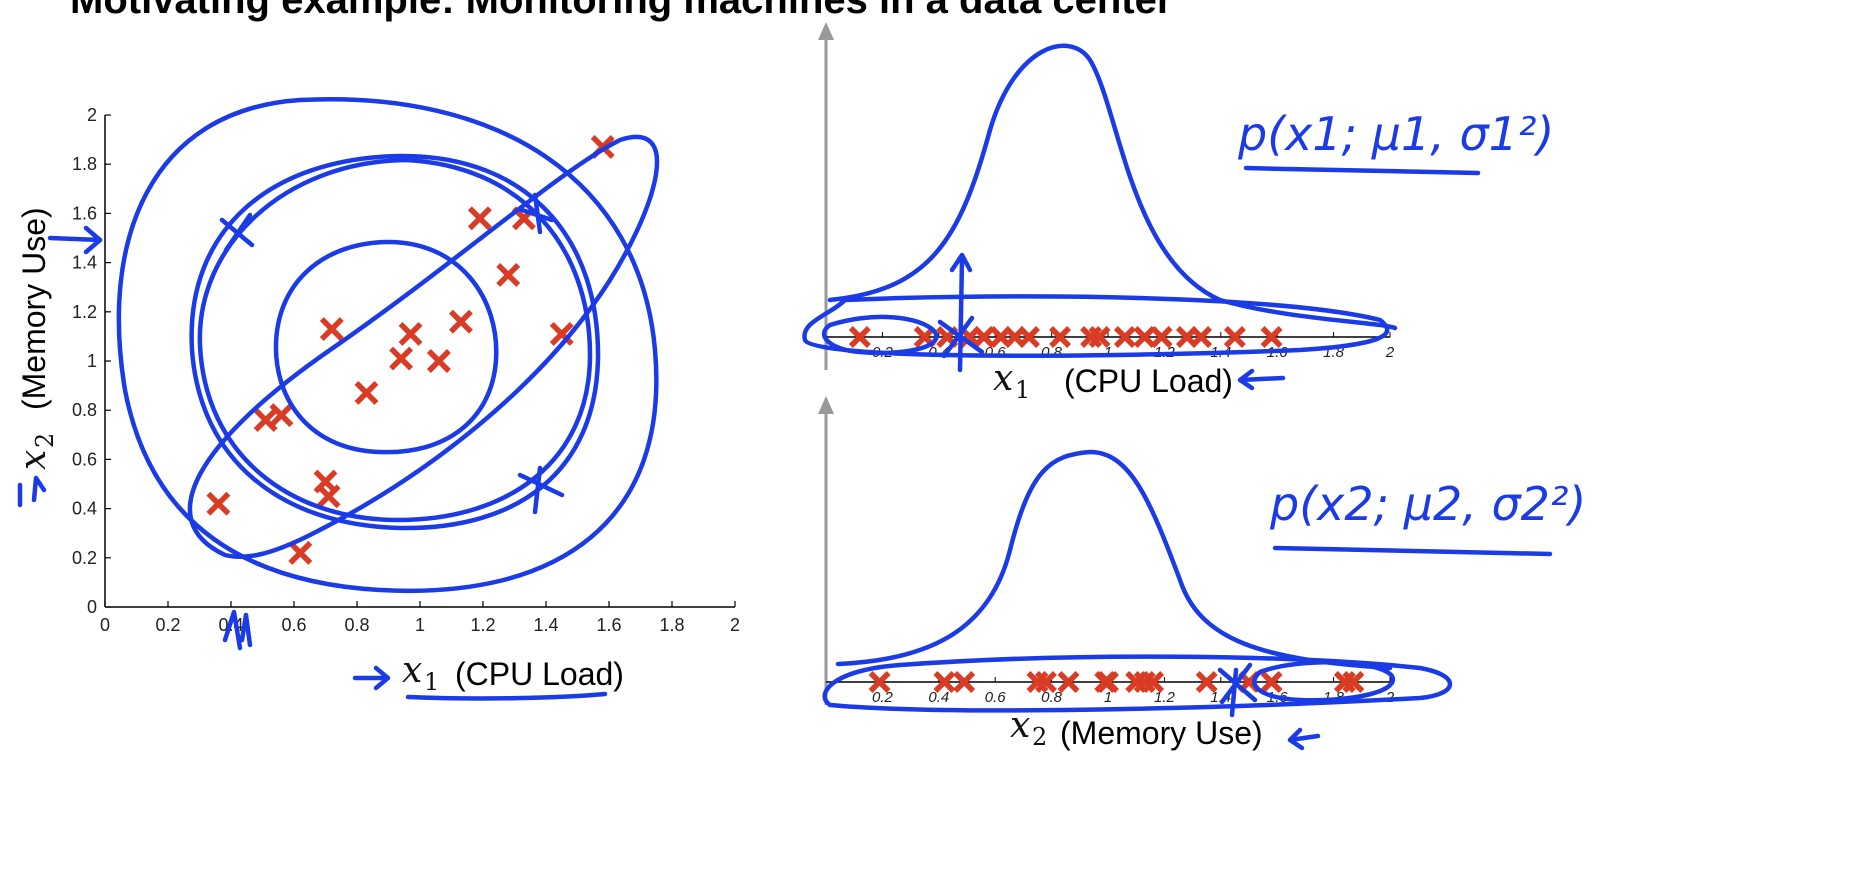 Image resolution: width=1856 pixels, height=894 pixels. What do you see at coordinates (1114, 560) in the screenshot?
I see `x2-gaussian-curve` at bounding box center [1114, 560].